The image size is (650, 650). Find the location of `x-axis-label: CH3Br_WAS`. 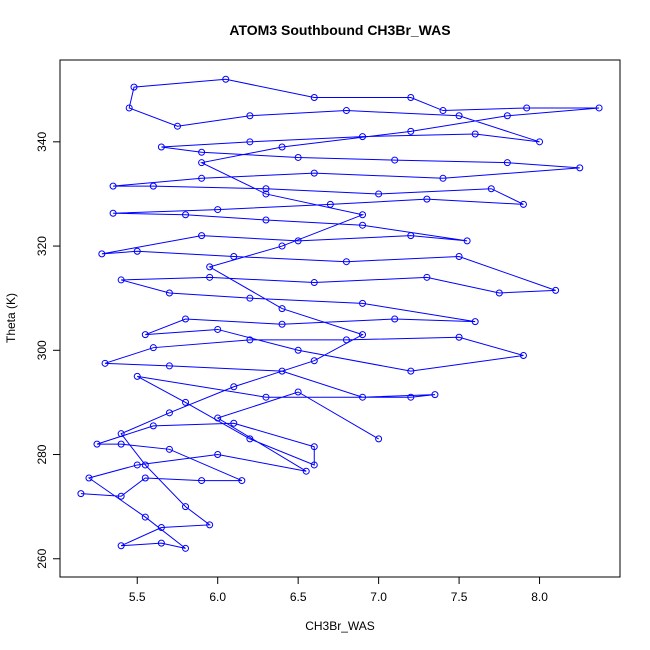

x-axis-label: CH3Br_WAS is located at coordinates (340, 626).